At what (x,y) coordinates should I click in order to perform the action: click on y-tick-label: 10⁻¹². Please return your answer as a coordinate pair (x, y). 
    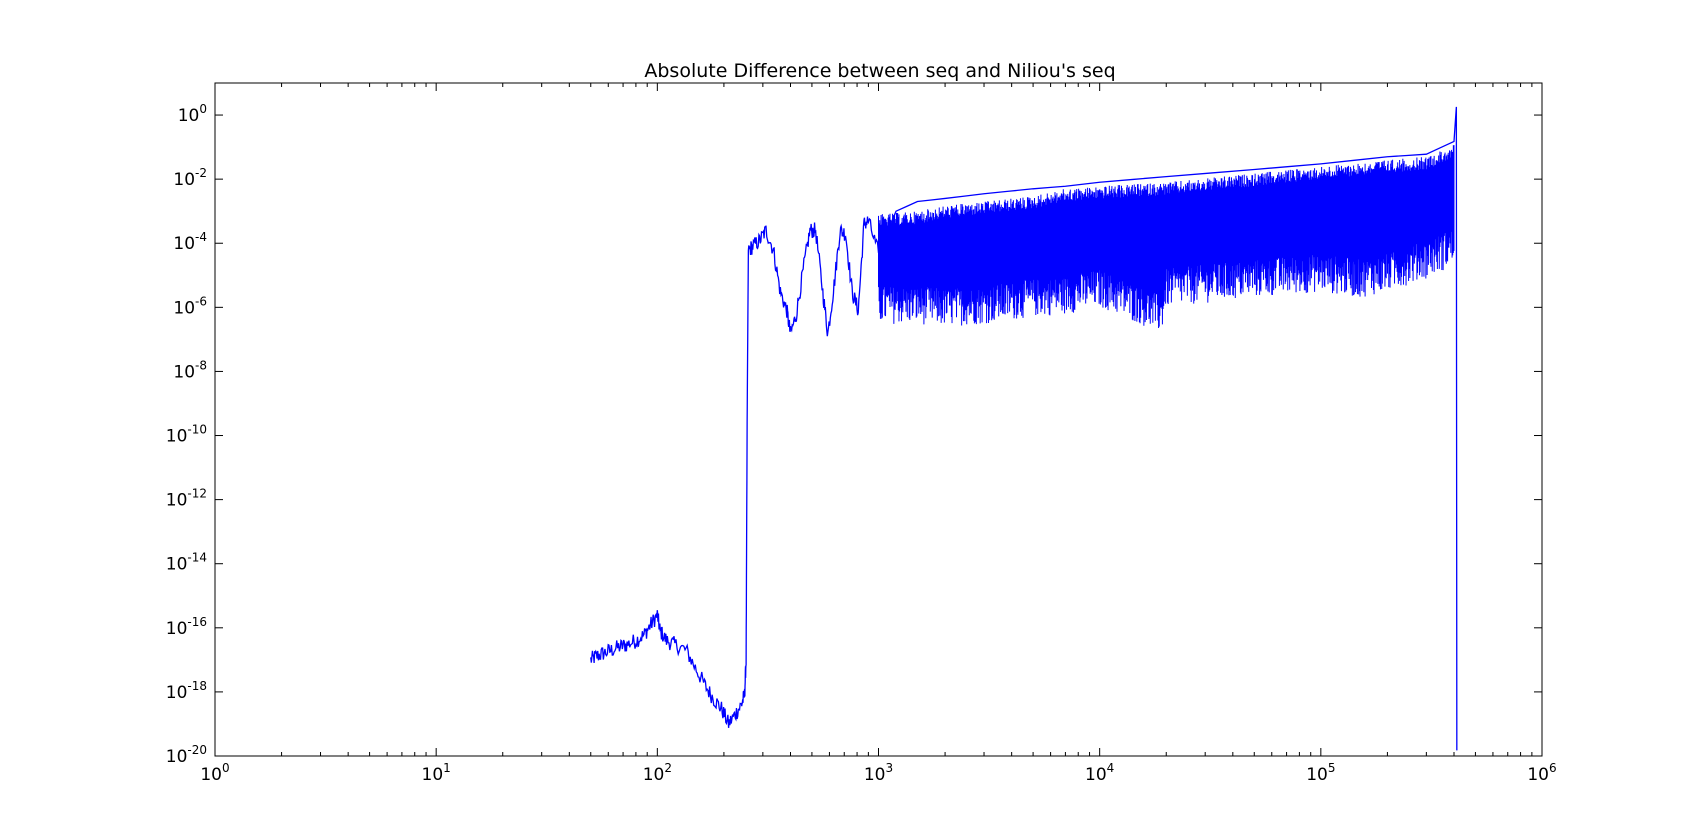
    Looking at the image, I should click on (186, 499).